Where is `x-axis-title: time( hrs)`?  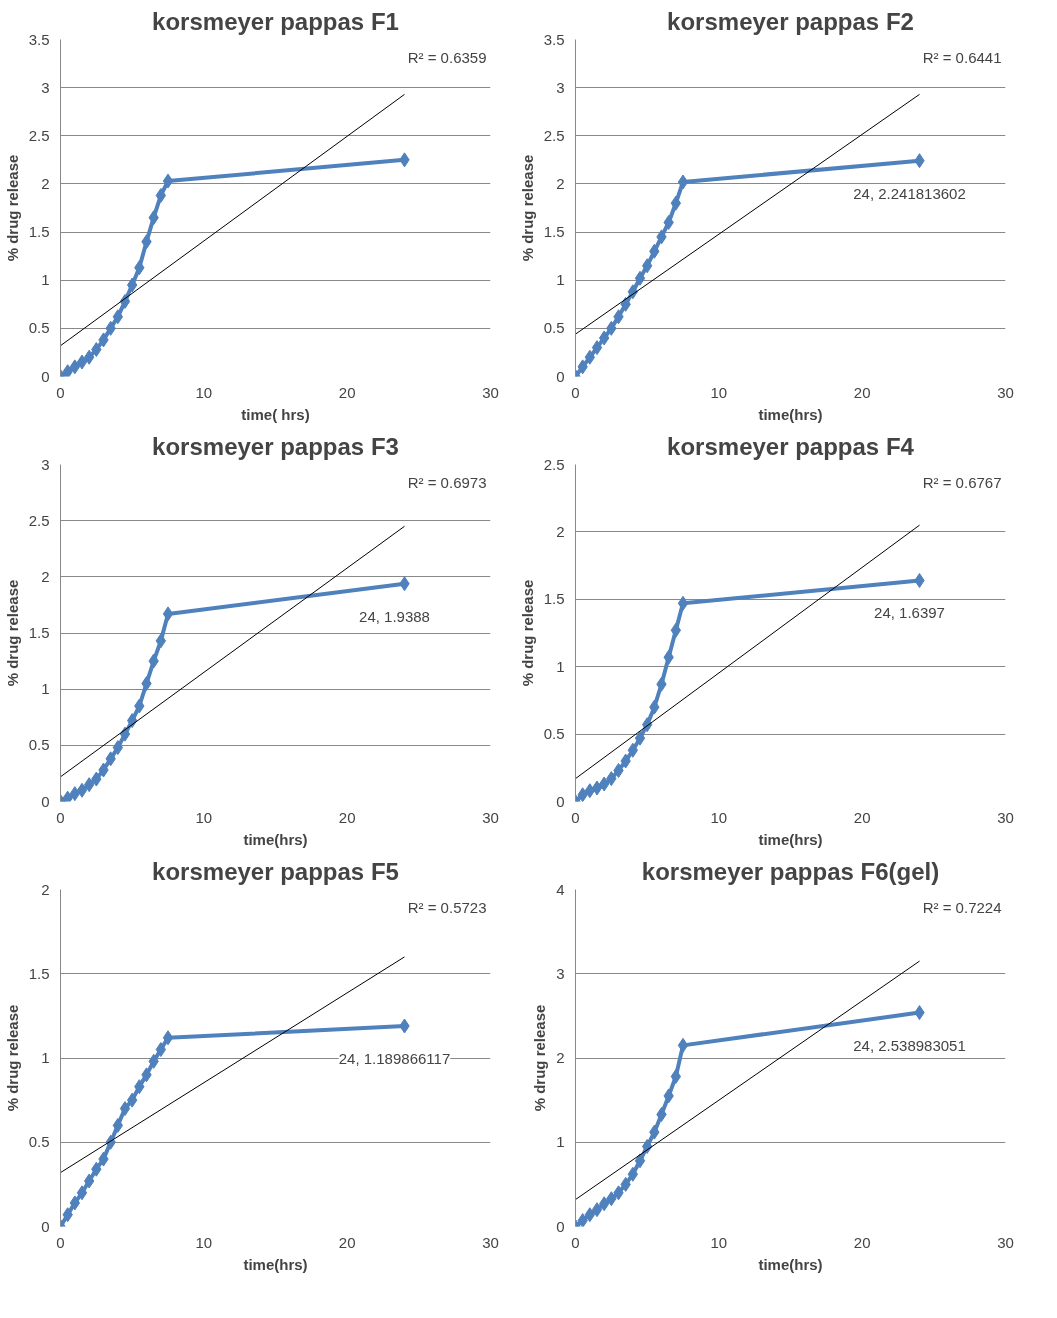
x-axis-title: time( hrs) is located at coordinates (275, 414).